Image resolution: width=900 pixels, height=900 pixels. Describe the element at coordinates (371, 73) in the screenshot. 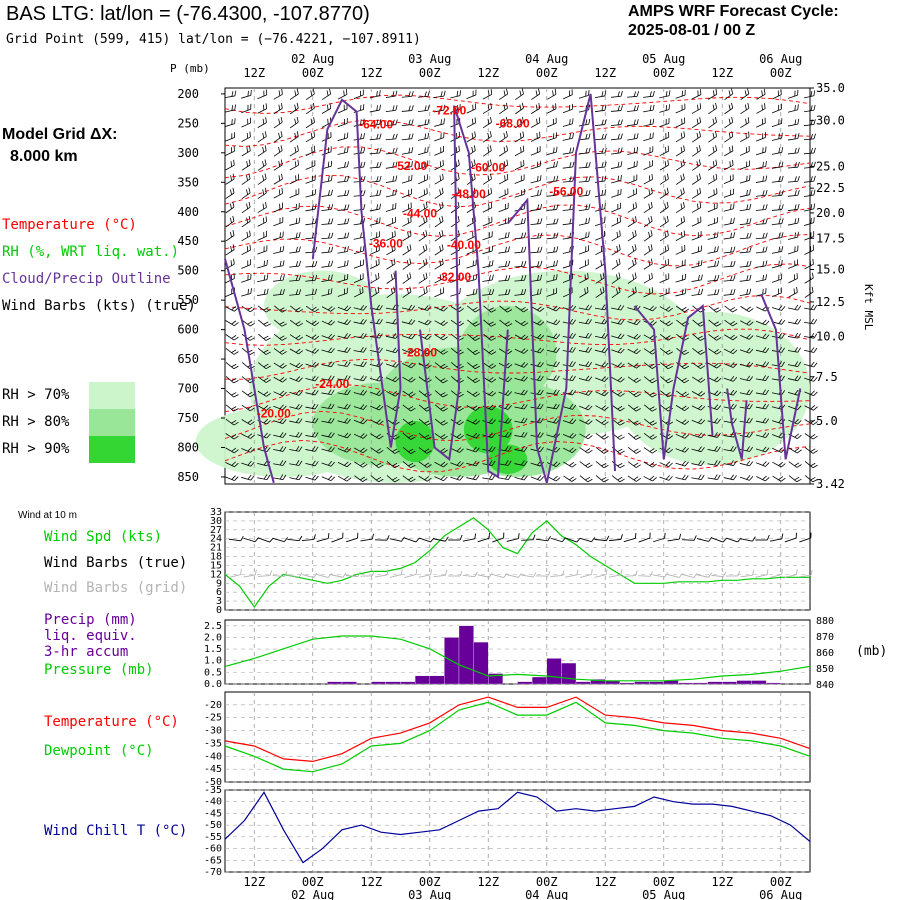

I see `top-time-label: 12Z` at that location.